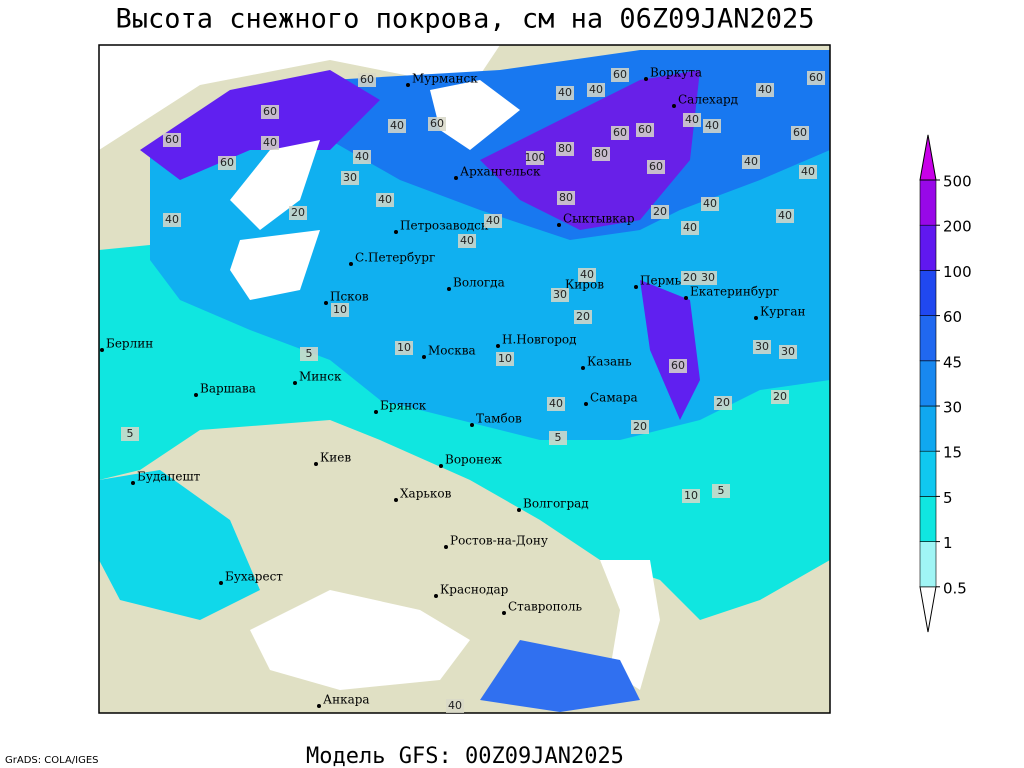 The width and height of the screenshot is (1024, 768). What do you see at coordinates (320, 377) in the screenshot?
I see `city-label: Минск` at bounding box center [320, 377].